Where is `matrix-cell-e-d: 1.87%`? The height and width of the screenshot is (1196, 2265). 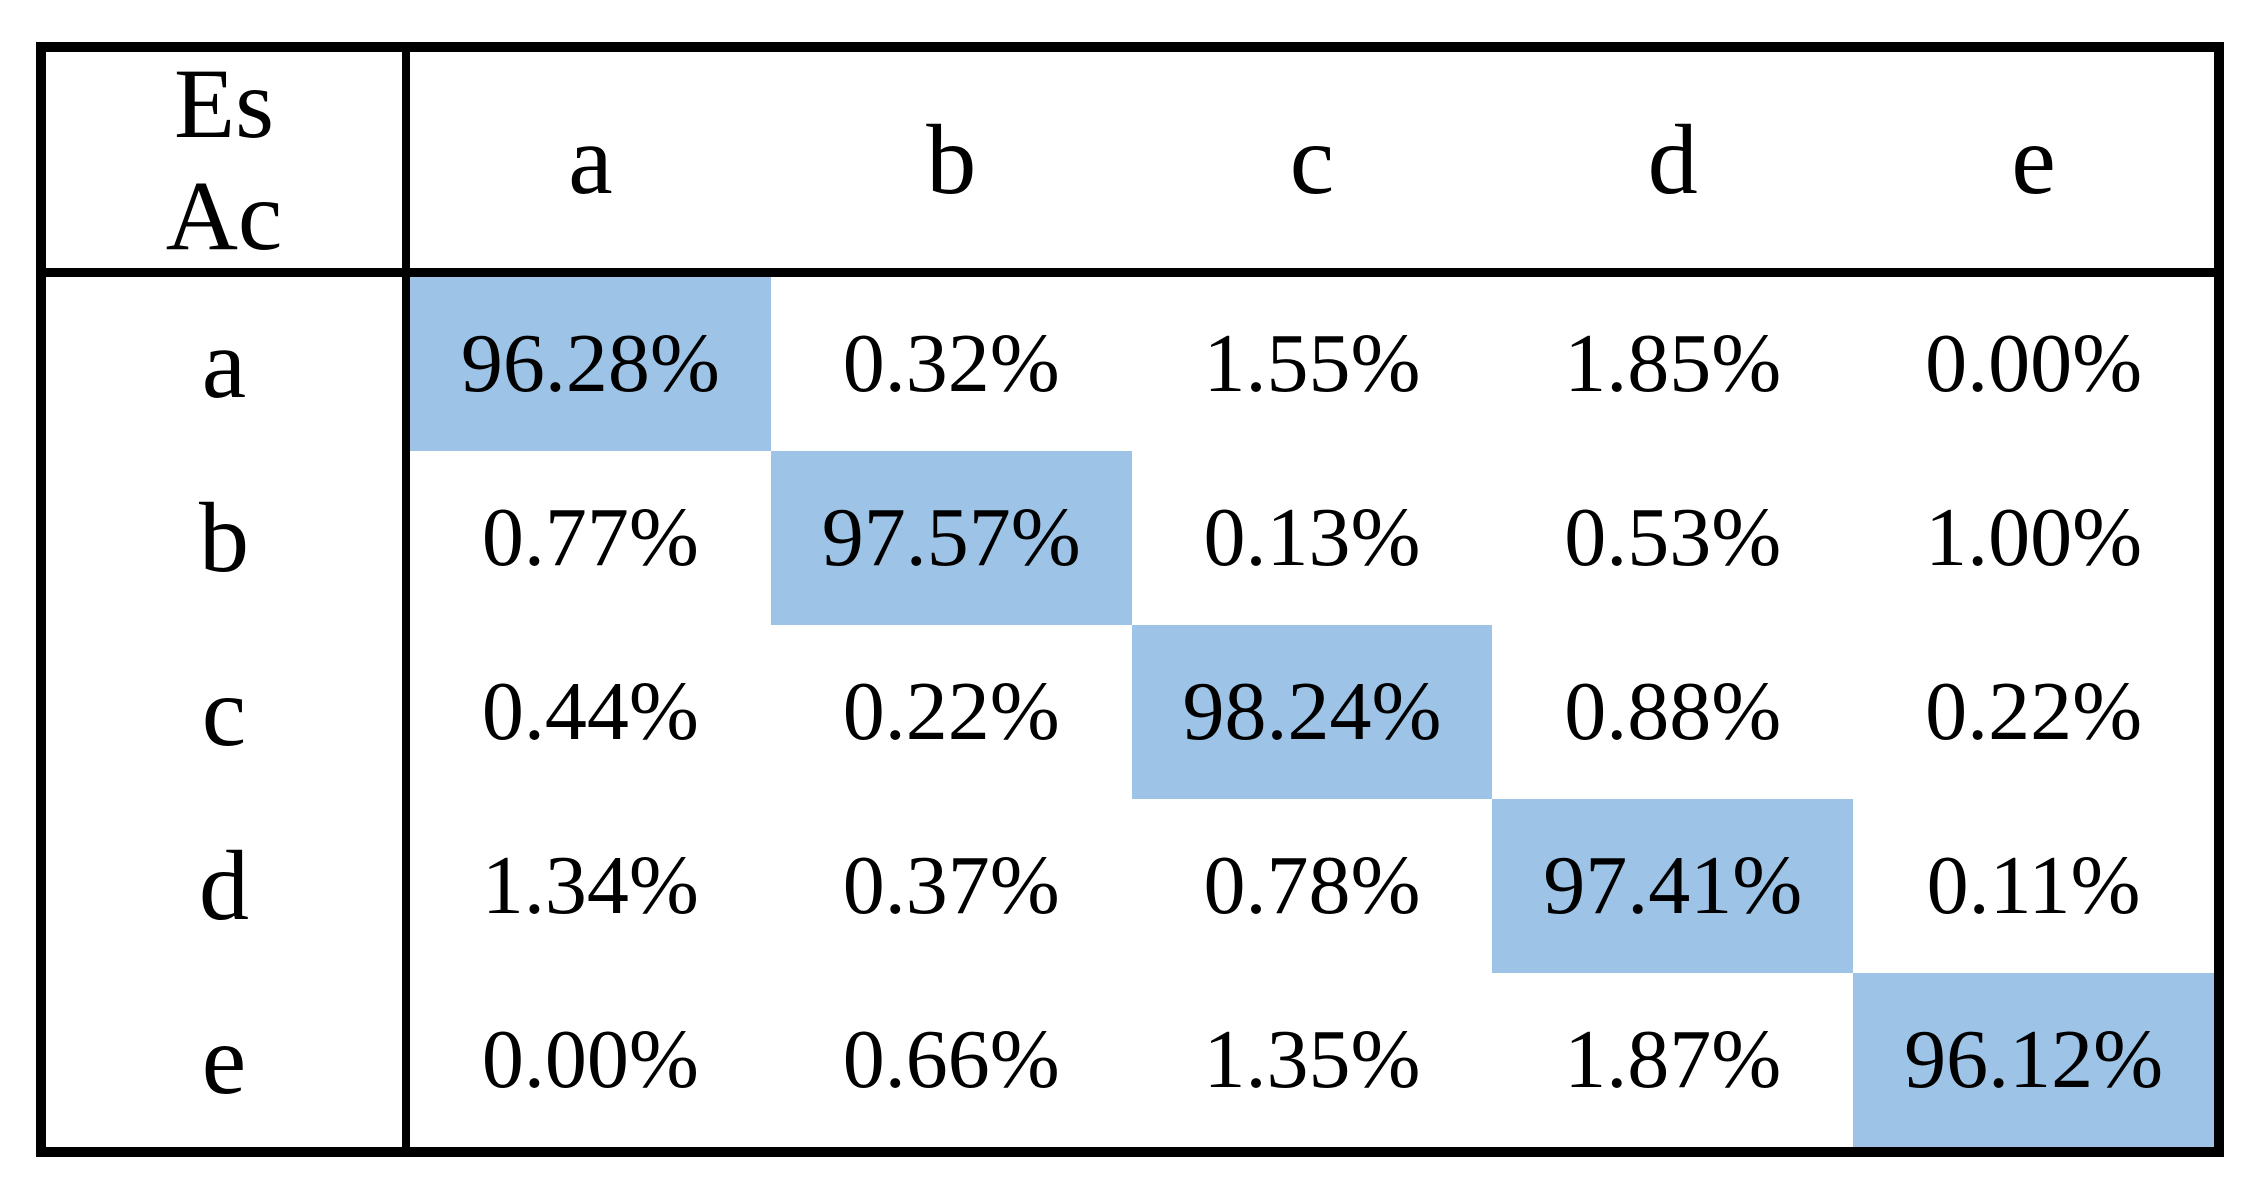 matrix-cell-e-d: 1.87% is located at coordinates (1673, 1059).